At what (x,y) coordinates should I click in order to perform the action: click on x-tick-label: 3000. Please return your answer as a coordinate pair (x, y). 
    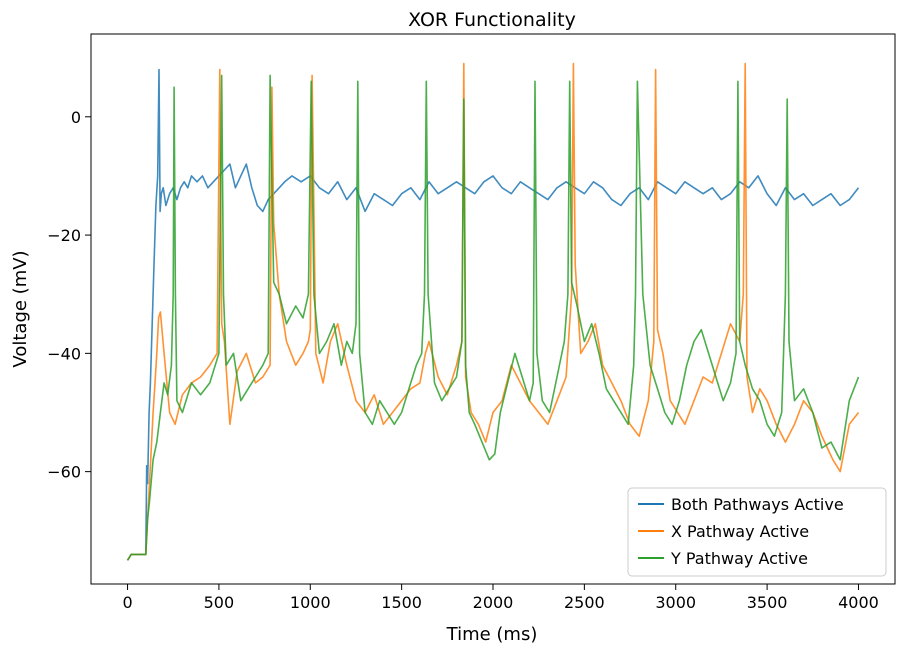
    Looking at the image, I should click on (675, 602).